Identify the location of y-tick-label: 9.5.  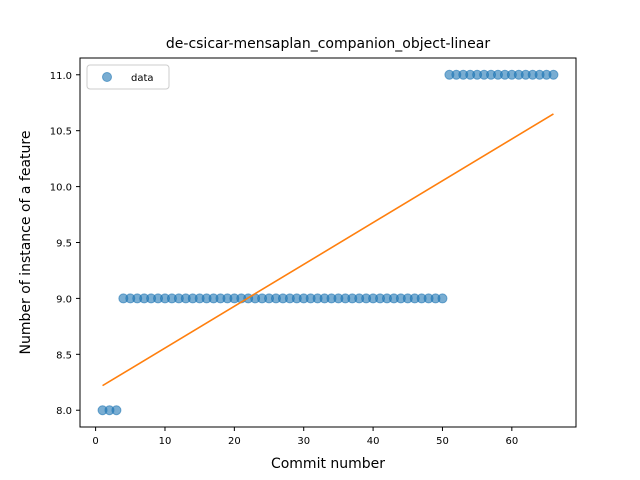
(64, 244).